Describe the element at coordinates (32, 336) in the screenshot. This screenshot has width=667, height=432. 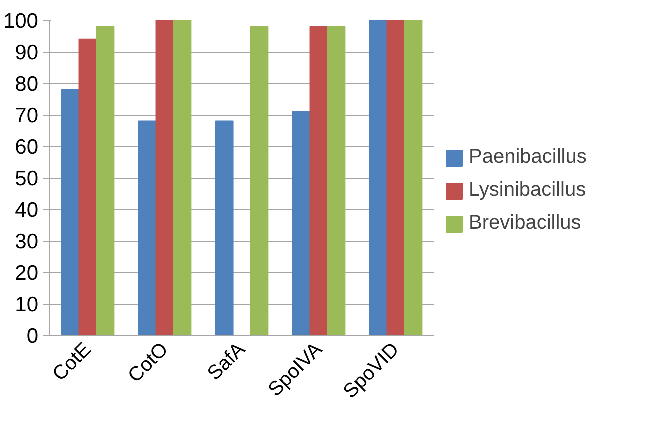
I see `y-tick-label: 0` at that location.